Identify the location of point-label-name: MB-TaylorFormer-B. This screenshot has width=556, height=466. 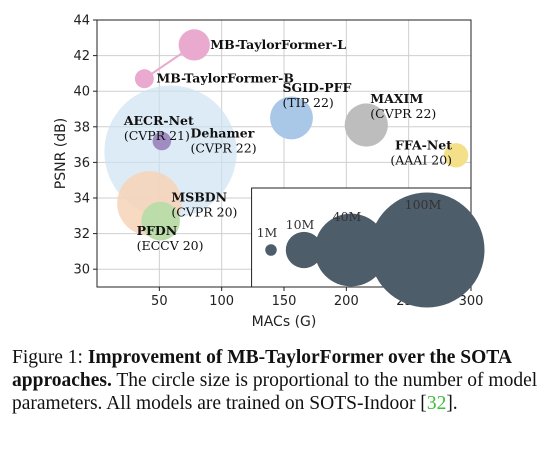
(225, 78).